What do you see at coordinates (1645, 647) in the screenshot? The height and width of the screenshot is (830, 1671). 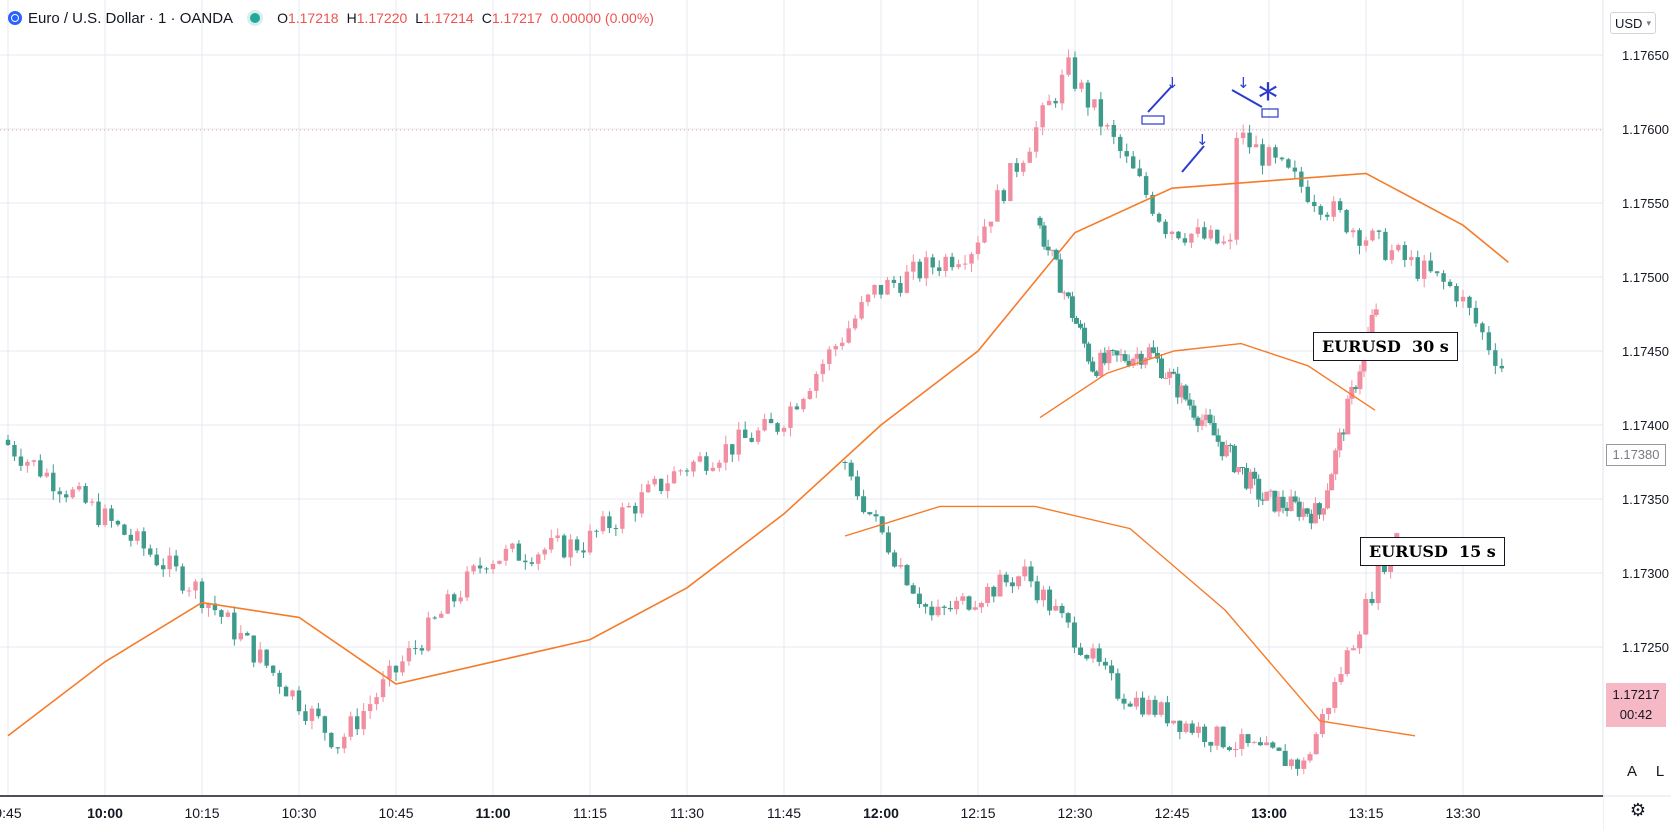 I see `y-tick-label: 1.17250` at bounding box center [1645, 647].